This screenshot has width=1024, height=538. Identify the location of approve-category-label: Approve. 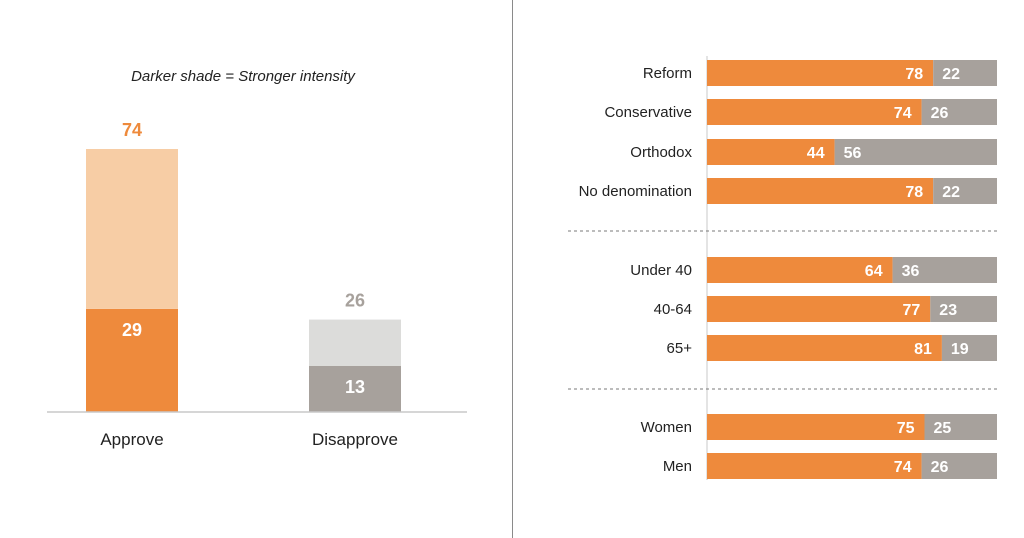
(131, 439).